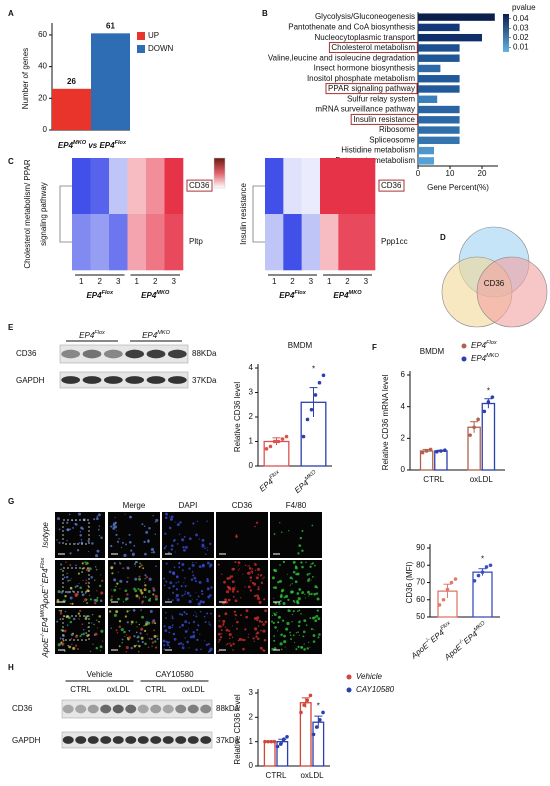 Image resolution: width=550 pixels, height=786 pixels. What do you see at coordinates (488, 390) in the screenshot?
I see `annotation: *` at bounding box center [488, 390].